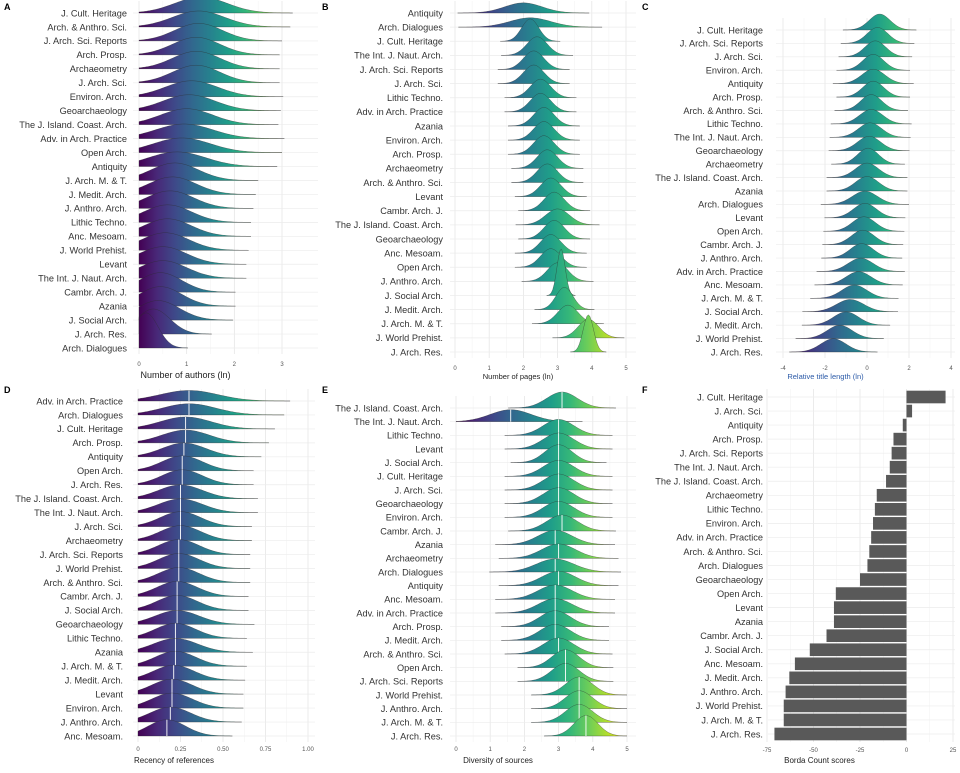  I want to click on x-tick-label: 1.00, so click(308, 750).